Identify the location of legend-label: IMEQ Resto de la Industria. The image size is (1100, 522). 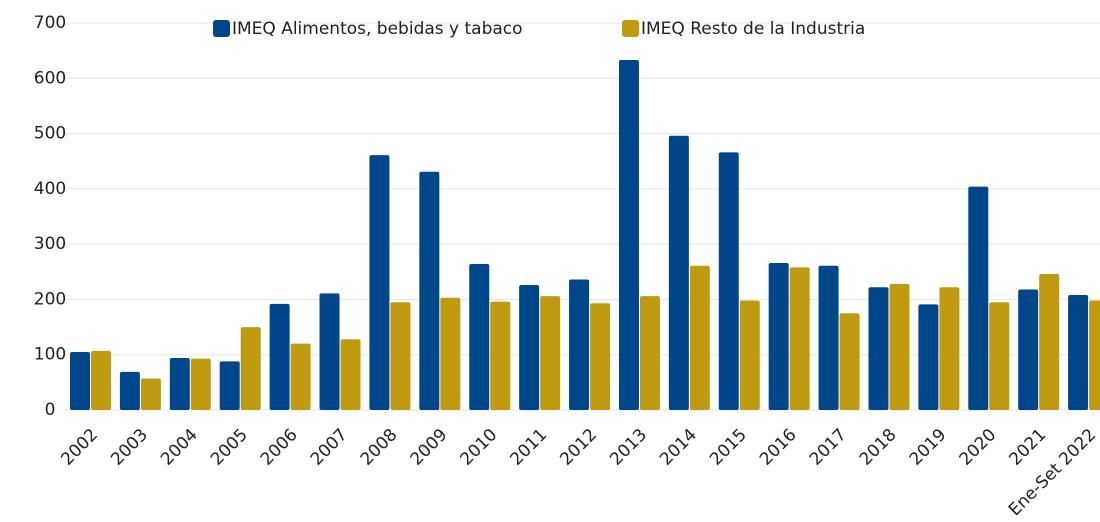
(753, 29).